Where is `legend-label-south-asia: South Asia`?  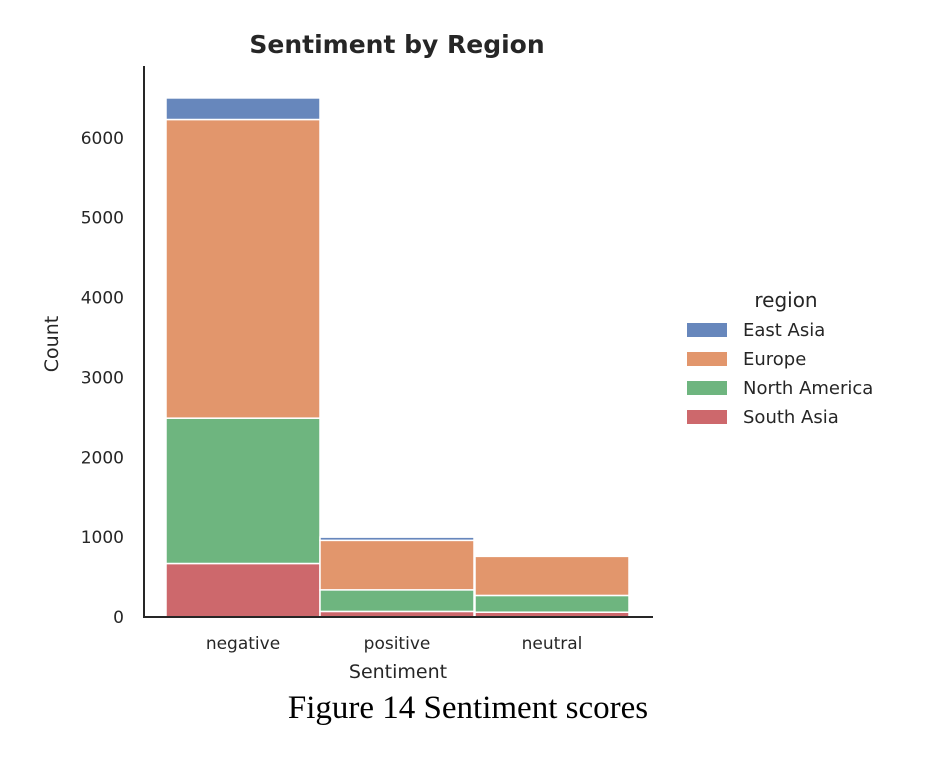
legend-label-south-asia: South Asia is located at coordinates (791, 417).